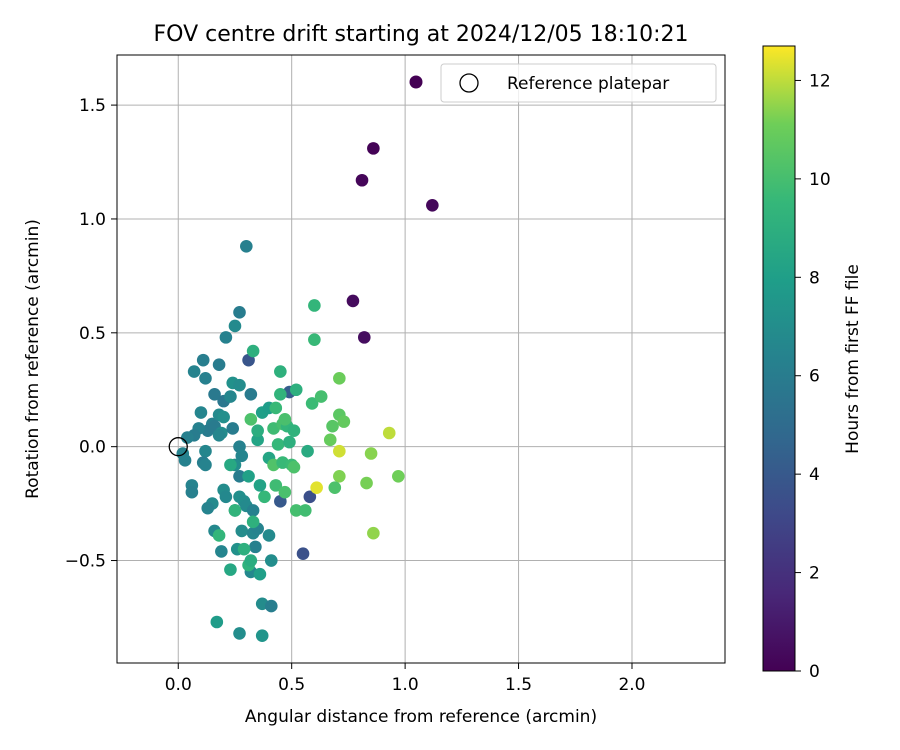  What do you see at coordinates (416, 82) in the screenshot?
I see `legend-marker-data` at bounding box center [416, 82].